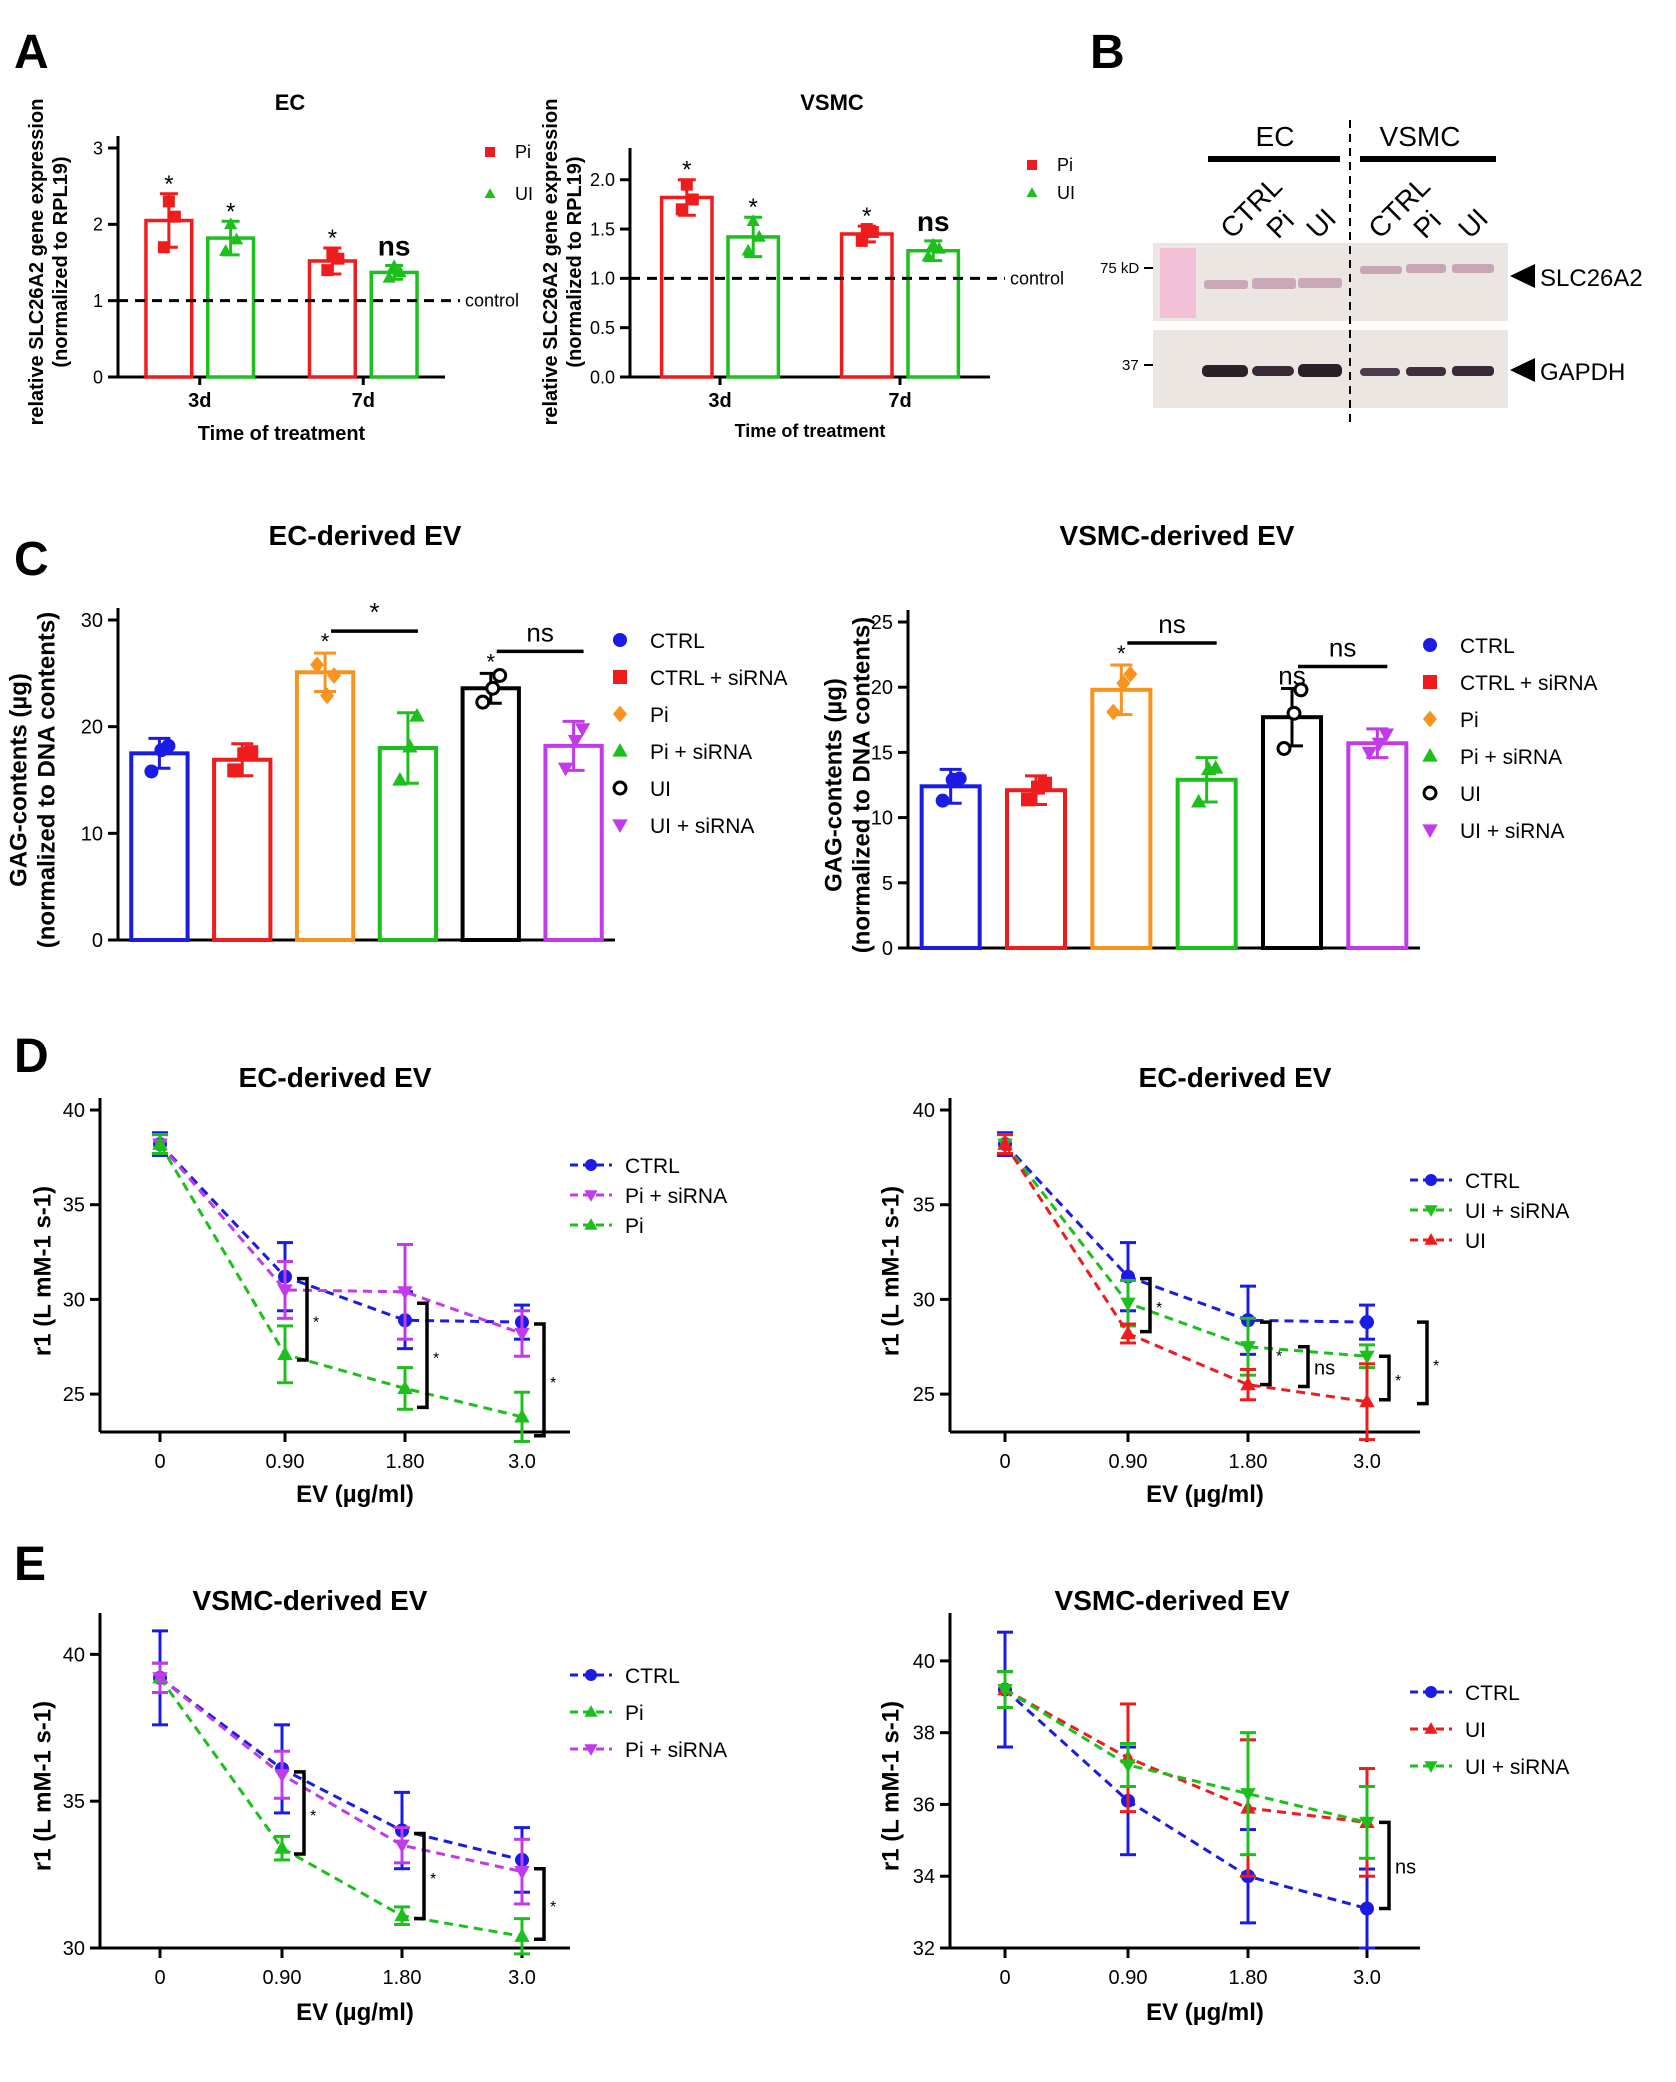  Describe the element at coordinates (98, 225) in the screenshot. I see `y-tick-label: 2` at that location.